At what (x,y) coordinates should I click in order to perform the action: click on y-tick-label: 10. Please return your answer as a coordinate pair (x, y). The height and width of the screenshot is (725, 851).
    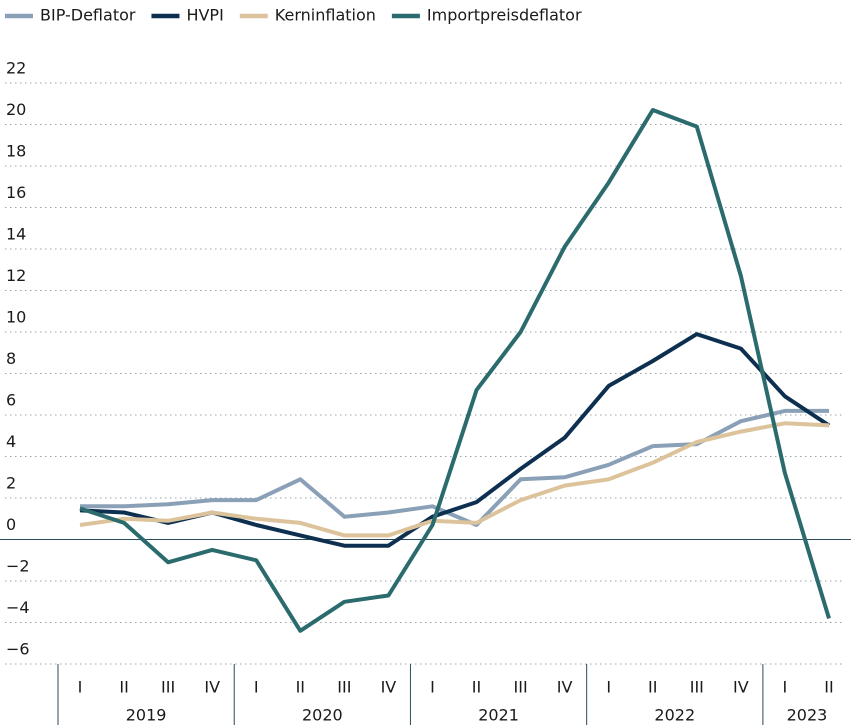
    Looking at the image, I should click on (16, 317).